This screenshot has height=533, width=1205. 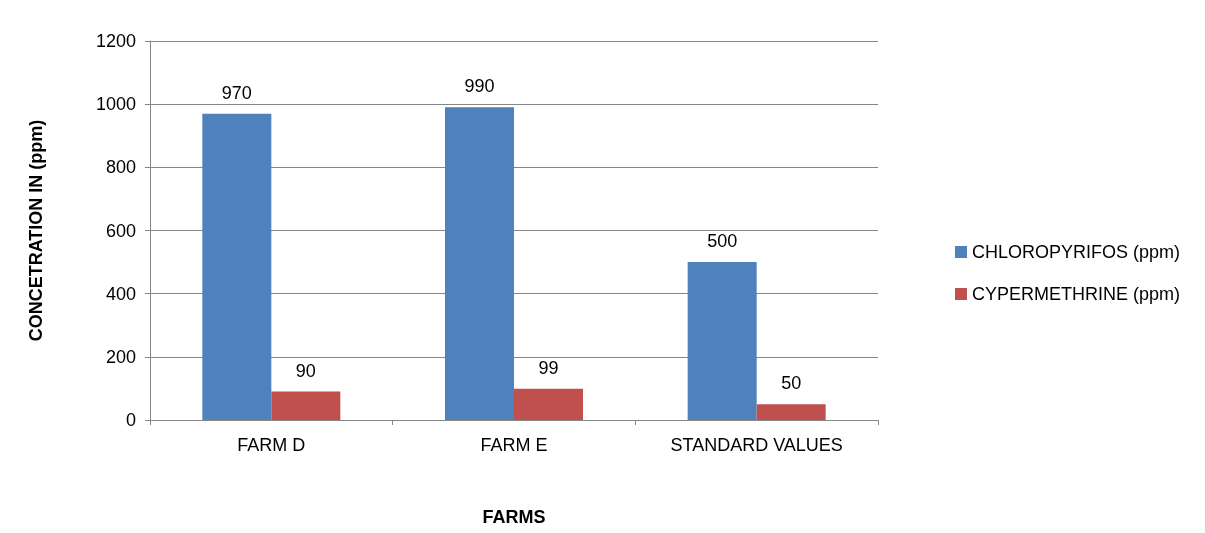 What do you see at coordinates (1075, 252) in the screenshot?
I see `legend-label: CHLOROPYRIFOS (ppm)` at bounding box center [1075, 252].